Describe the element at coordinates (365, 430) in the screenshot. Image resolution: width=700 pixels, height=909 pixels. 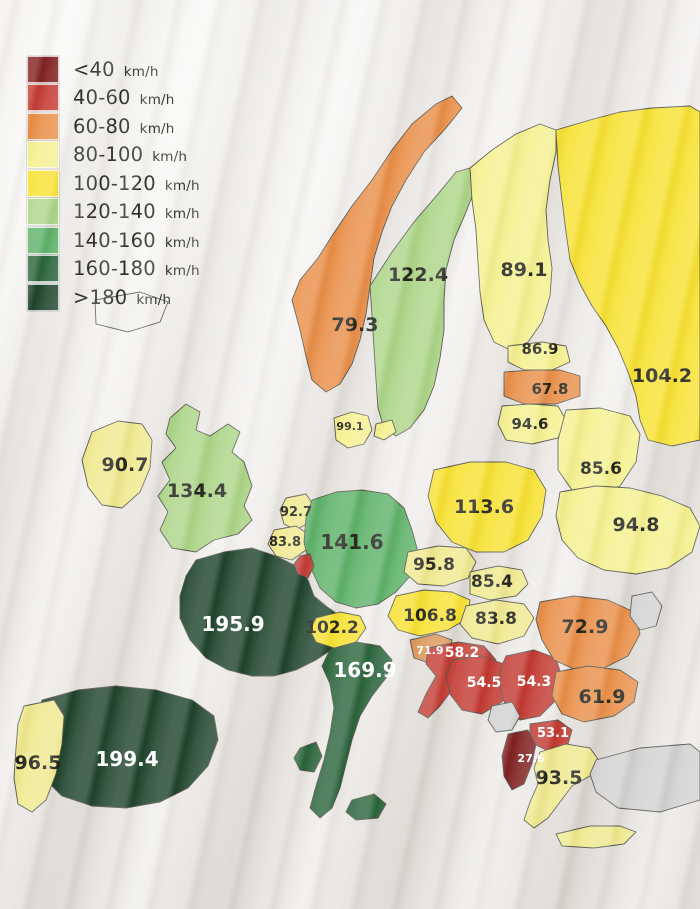
I see `map-region-denmark` at that location.